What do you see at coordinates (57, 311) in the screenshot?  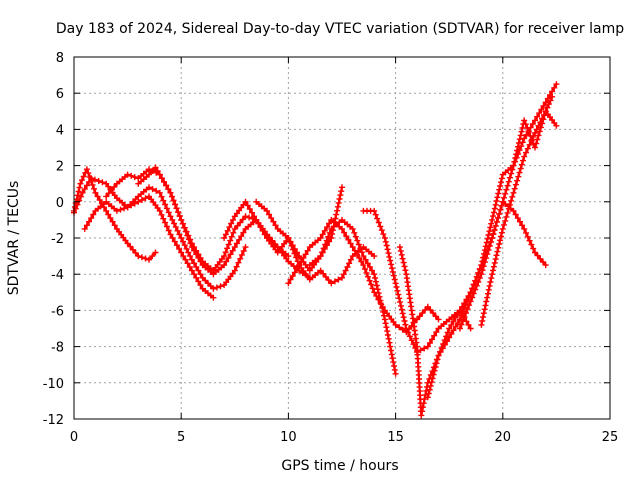 I see `y-tick-label: -6` at bounding box center [57, 311].